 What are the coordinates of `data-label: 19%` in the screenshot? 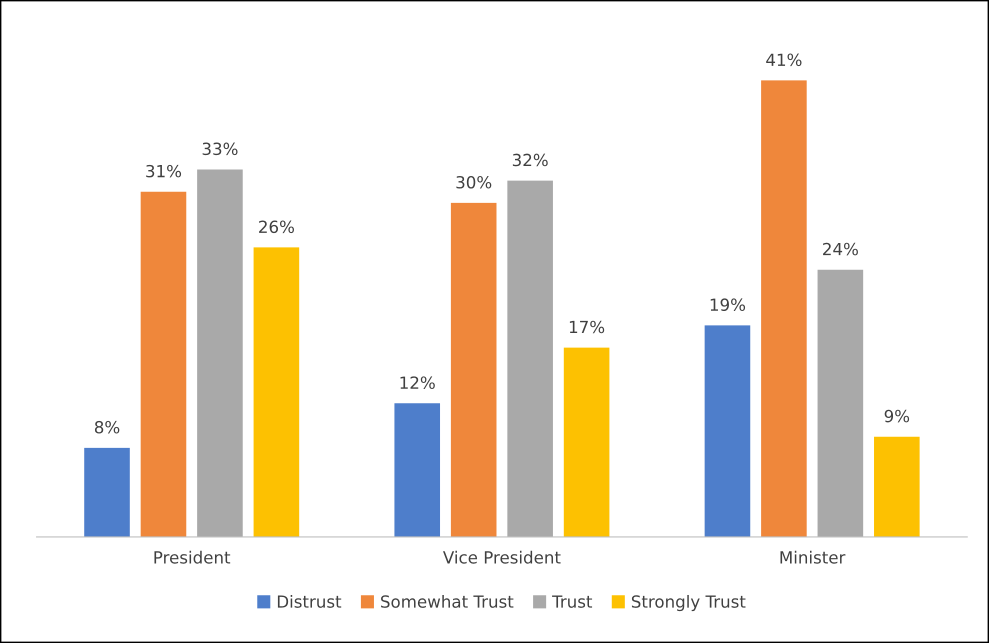 It's located at (728, 305).